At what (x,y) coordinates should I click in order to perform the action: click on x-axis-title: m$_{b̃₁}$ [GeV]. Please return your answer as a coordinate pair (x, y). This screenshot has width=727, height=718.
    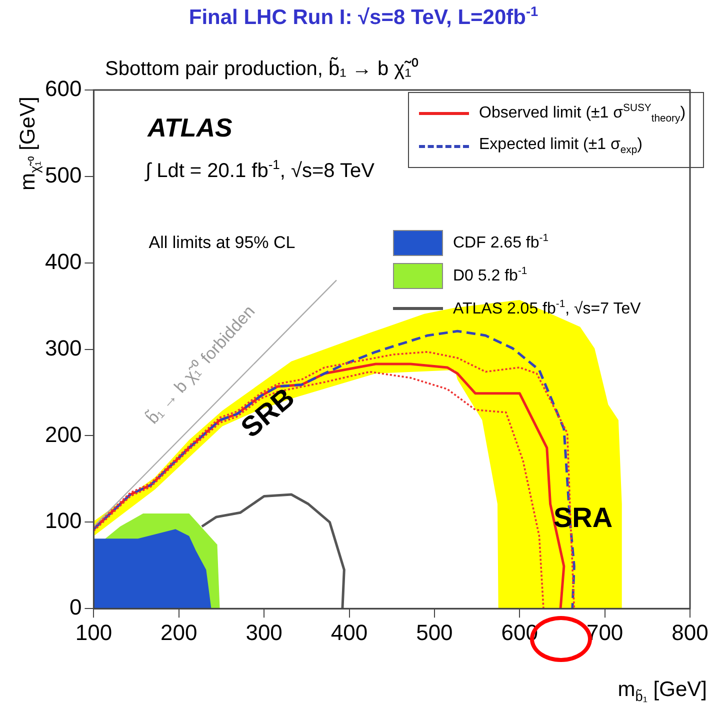
    Looking at the image, I should click on (662, 691).